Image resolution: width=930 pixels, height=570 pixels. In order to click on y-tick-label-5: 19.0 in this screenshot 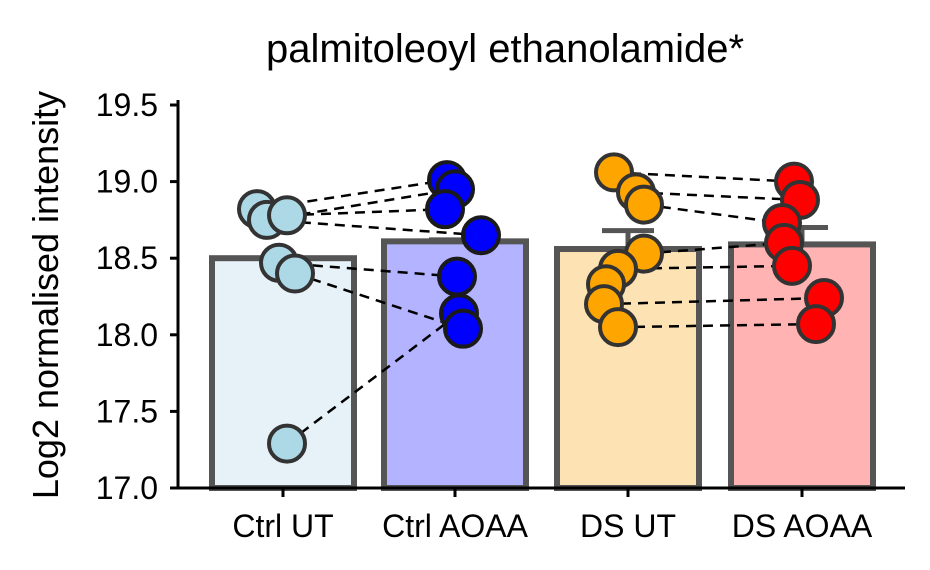, I will do `click(127, 182)`.